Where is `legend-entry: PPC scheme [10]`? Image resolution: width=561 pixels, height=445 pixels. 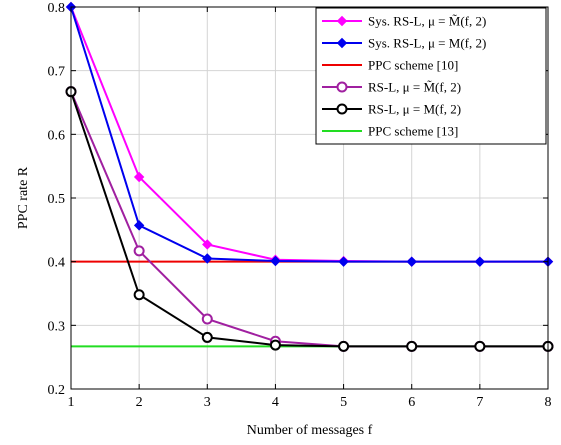
legend-entry: PPC scheme [10] is located at coordinates (390, 65).